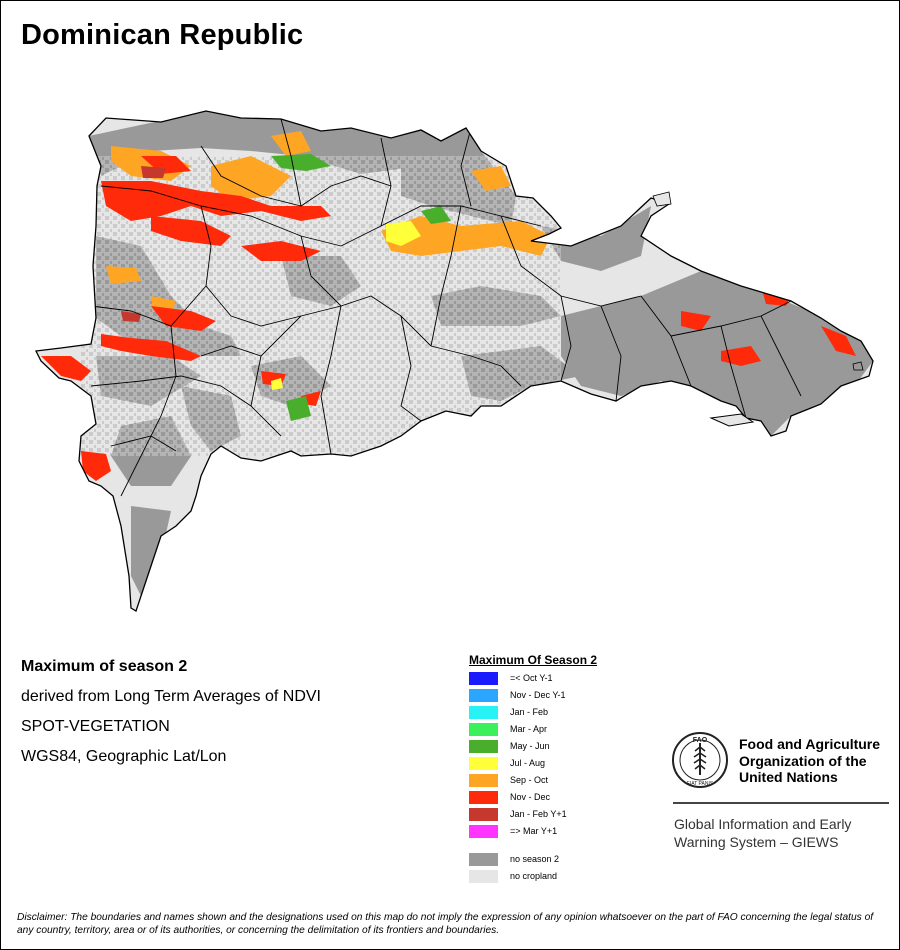 This screenshot has height=950, width=900. What do you see at coordinates (104, 666) in the screenshot?
I see `info-line-season: Maximum of season 2` at bounding box center [104, 666].